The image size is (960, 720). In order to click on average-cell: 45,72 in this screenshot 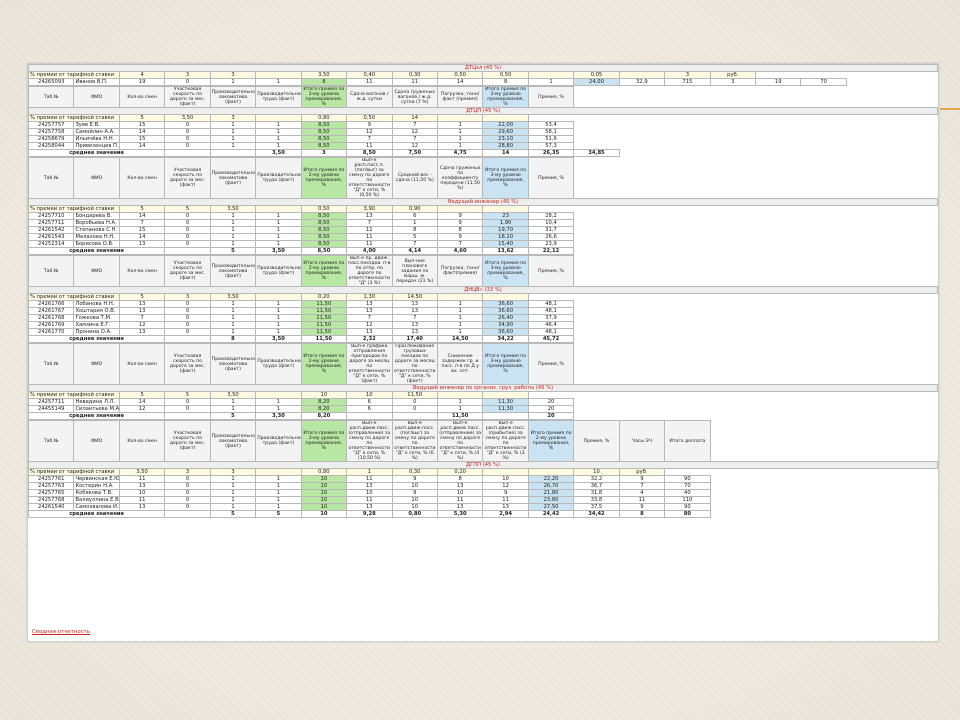, I will do `click(551, 339)`.